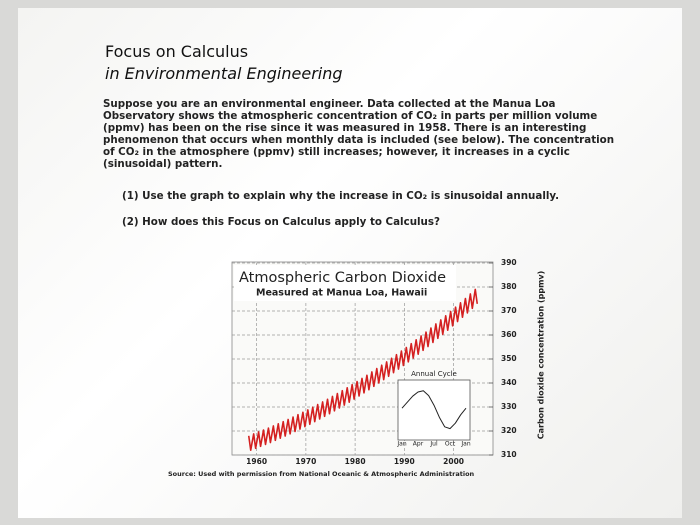 This screenshot has height=525, width=700. I want to click on subtitle: in Environmental Engineering, so click(224, 73).